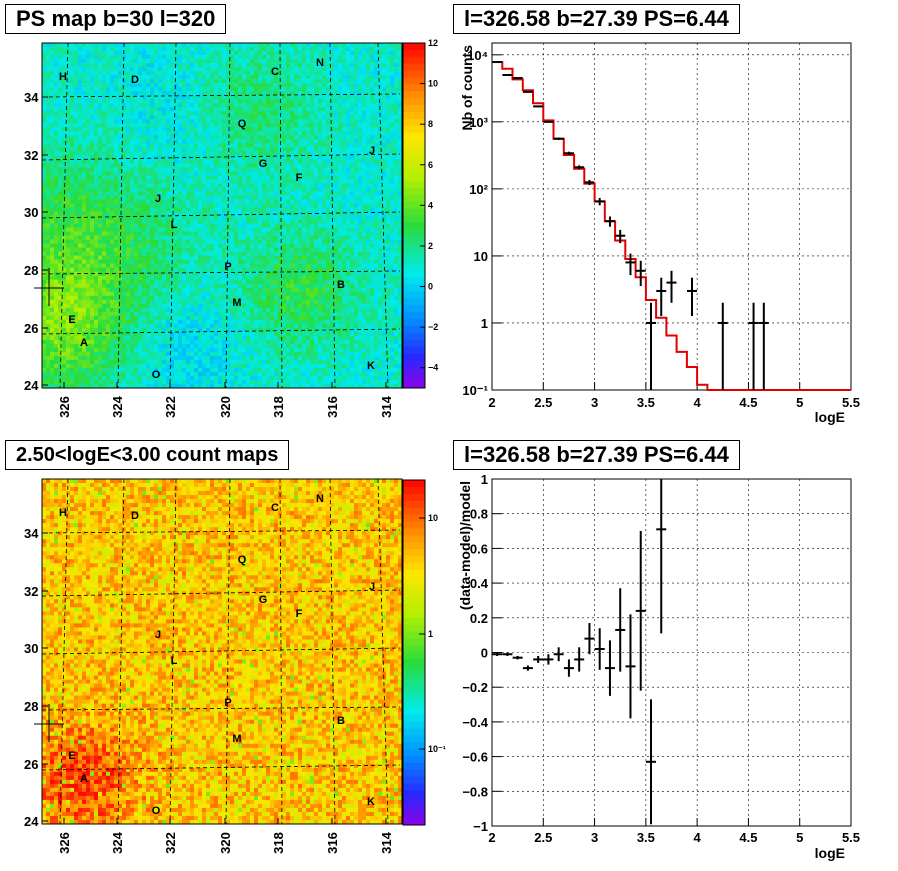 This screenshot has width=898, height=871. I want to click on x-tick-label: 2, so click(491, 402).